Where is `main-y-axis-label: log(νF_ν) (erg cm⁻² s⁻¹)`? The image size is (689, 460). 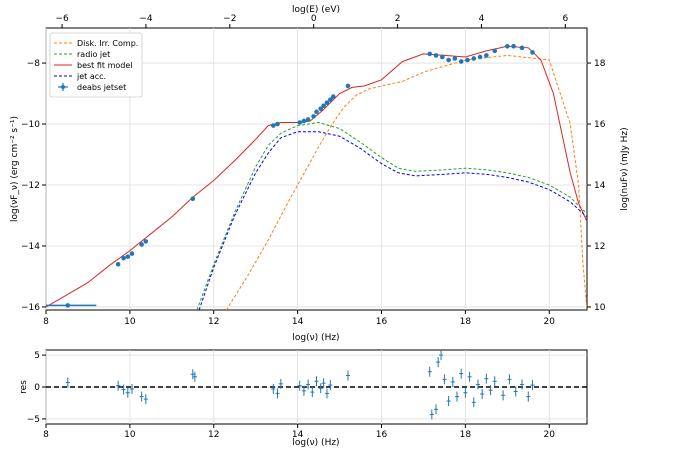
main-y-axis-label: log(νF_ν) (erg cm⁻² s⁻¹) is located at coordinates (15, 169).